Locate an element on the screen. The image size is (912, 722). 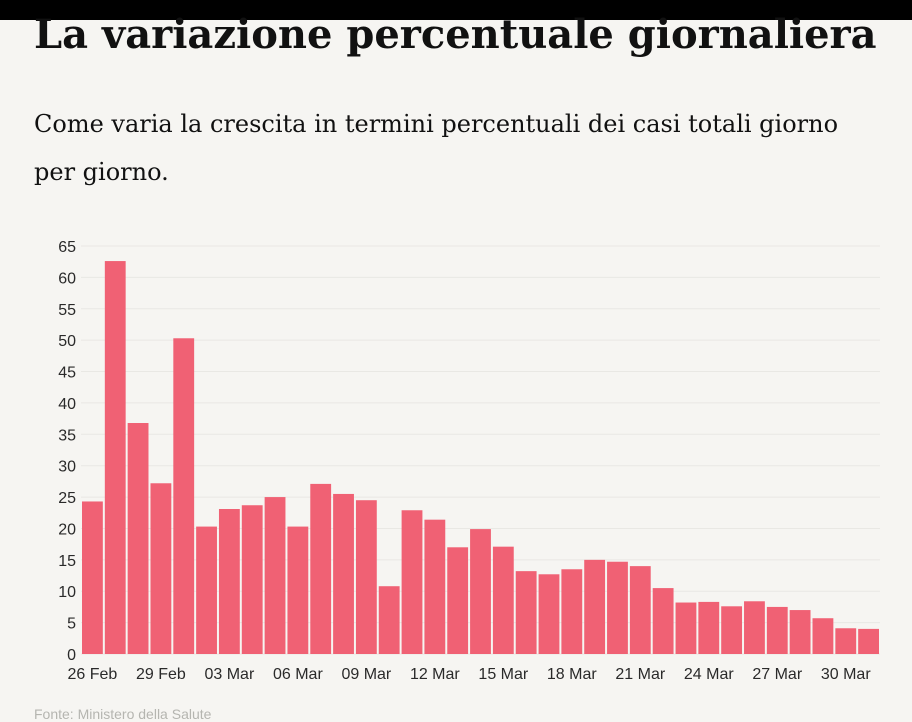
x-tick-label: 15 Mar is located at coordinates (503, 674).